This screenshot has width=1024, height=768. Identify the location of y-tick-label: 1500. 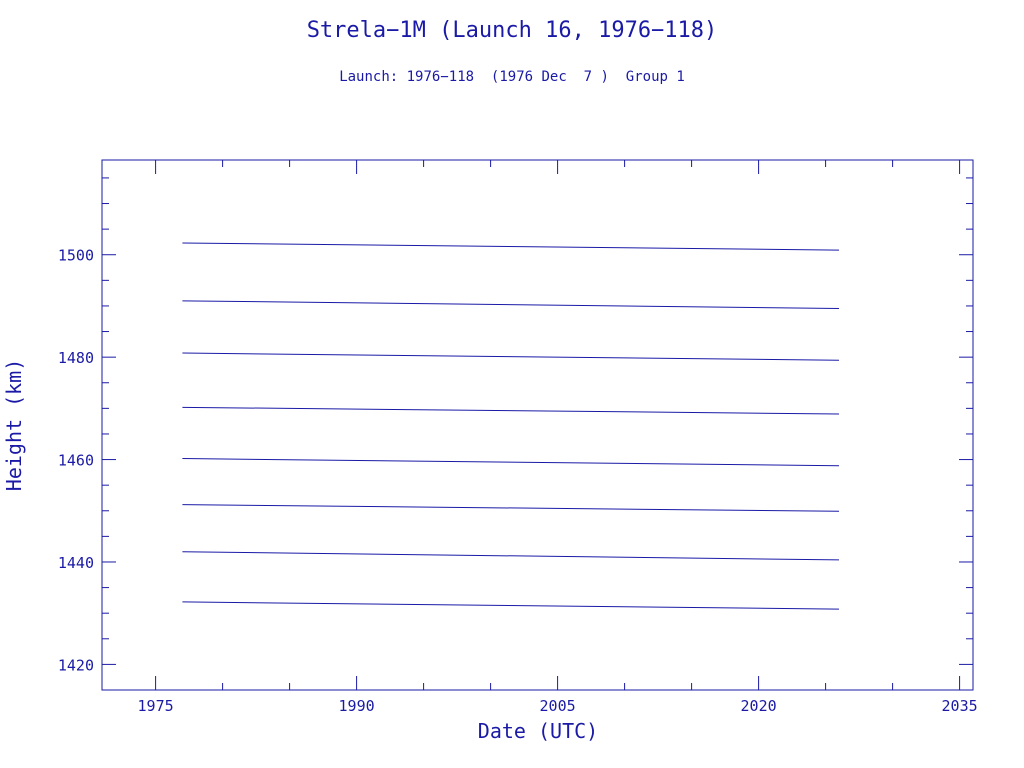
(76, 256).